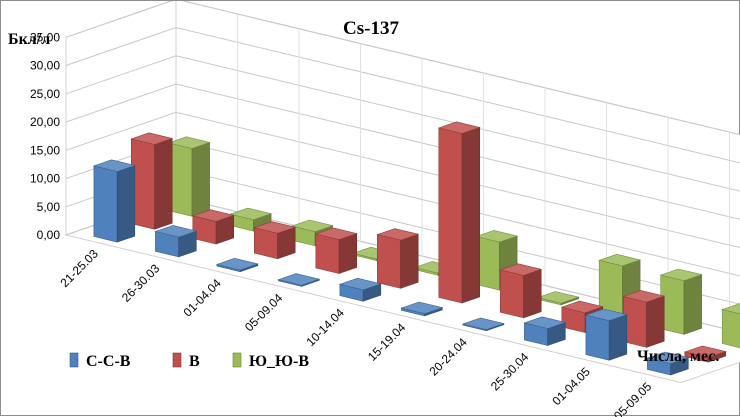  I want to click on legend-item: Ю_Ю-В, so click(270, 361).